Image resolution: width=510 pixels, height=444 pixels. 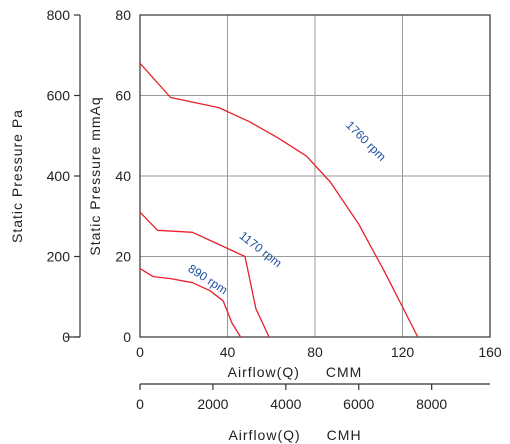 I want to click on x-secondary-tick-label-4000: 4000, so click(x=285, y=404).